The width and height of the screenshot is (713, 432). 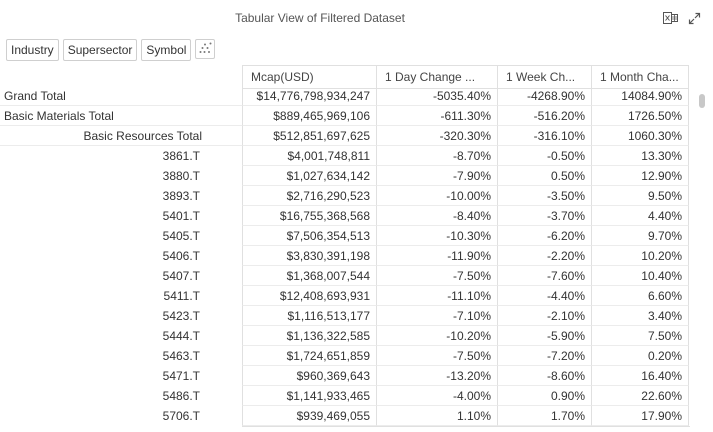 I want to click on row-header: 5444.T, so click(x=181, y=336).